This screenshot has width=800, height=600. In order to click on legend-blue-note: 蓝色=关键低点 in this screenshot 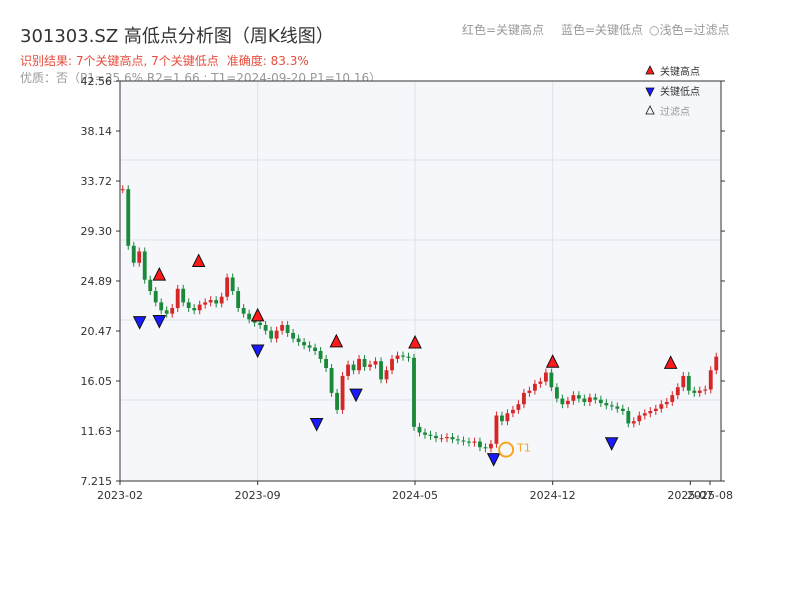, I will do `click(602, 30)`.